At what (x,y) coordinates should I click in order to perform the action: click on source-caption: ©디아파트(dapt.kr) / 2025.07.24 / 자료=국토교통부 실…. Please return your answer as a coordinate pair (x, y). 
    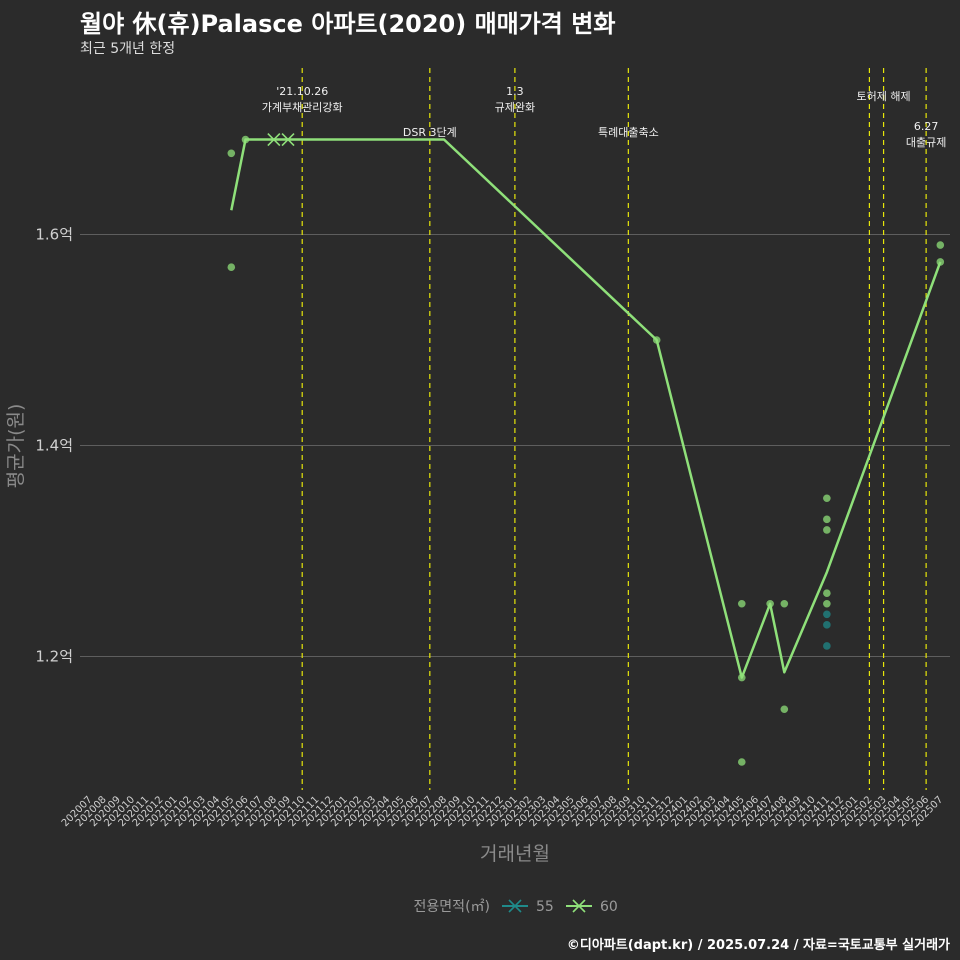
    Looking at the image, I should click on (758, 945).